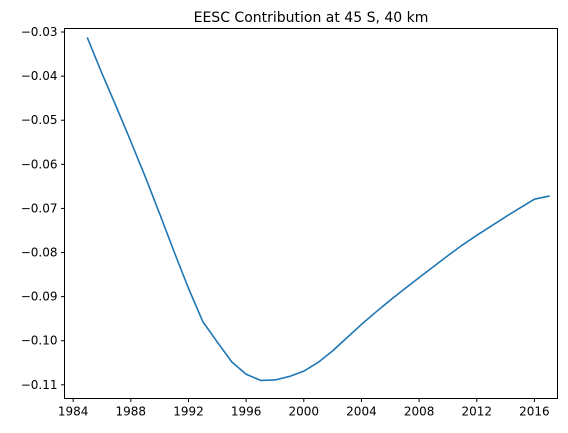 This screenshot has width=568, height=433. Describe the element at coordinates (39, 76) in the screenshot. I see `y-tick-label: −0.04` at that location.